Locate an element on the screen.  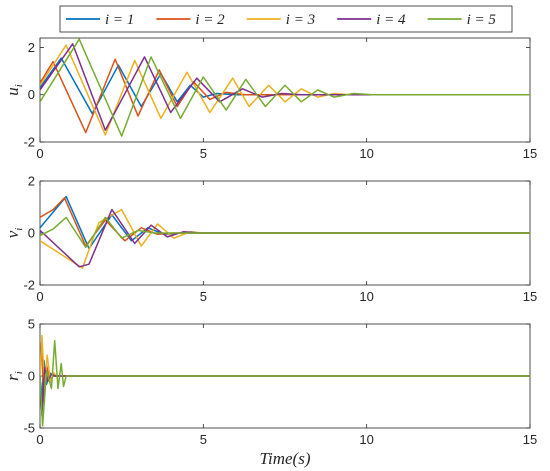
y-axis-label: ri is located at coordinates (14, 376).